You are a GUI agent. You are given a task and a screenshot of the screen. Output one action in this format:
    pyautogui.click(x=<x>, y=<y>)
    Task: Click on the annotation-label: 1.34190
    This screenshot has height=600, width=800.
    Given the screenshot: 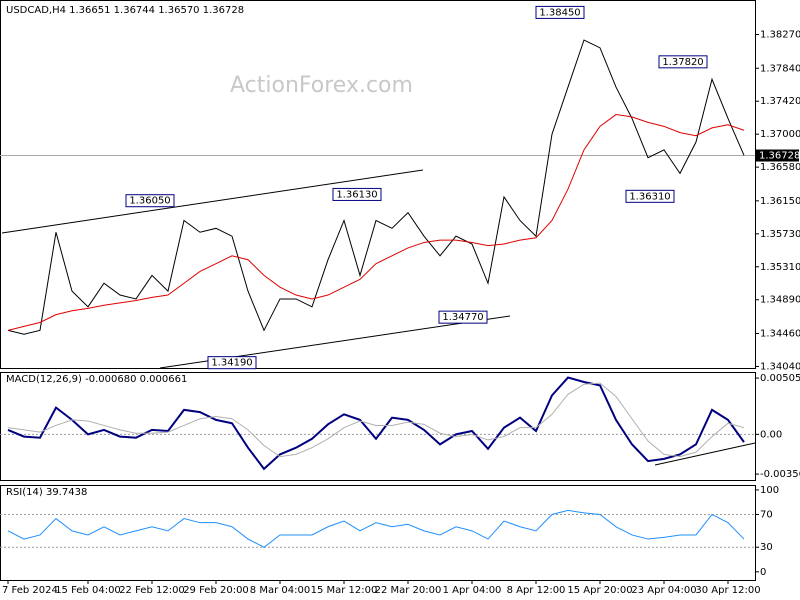 What is the action you would take?
    pyautogui.click(x=231, y=363)
    